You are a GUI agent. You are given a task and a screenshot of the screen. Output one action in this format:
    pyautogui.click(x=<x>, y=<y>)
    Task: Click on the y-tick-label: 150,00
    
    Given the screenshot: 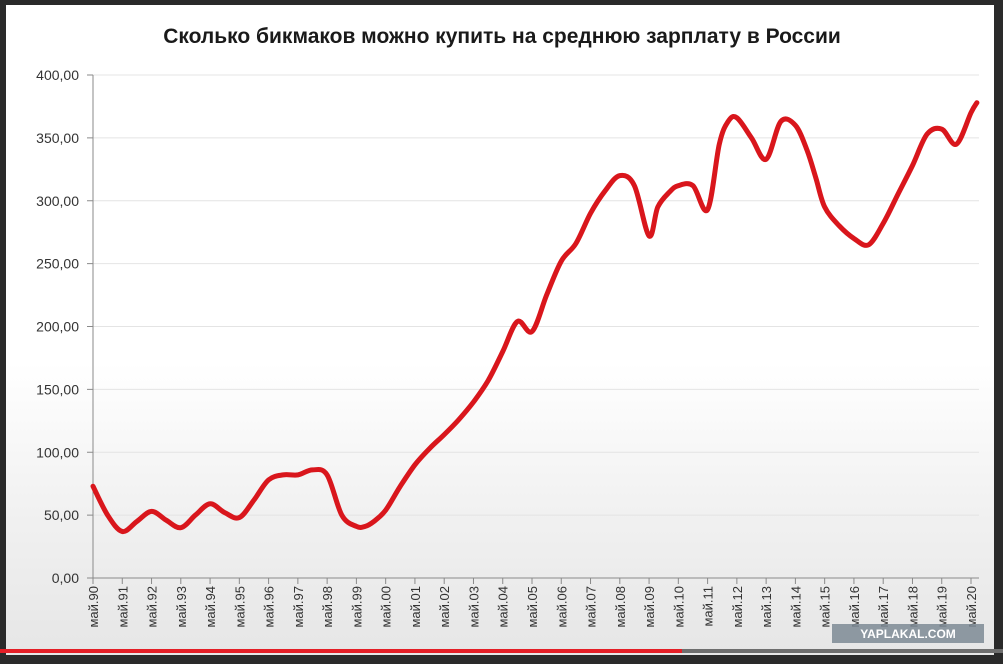 What is the action you would take?
    pyautogui.click(x=57, y=389)
    